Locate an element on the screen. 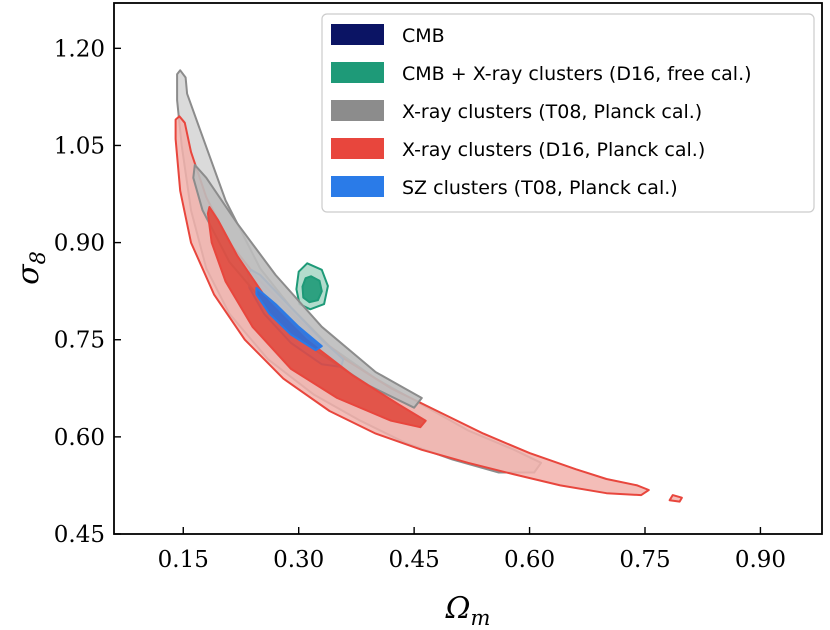 This screenshot has height=630, width=830. y-axis-label: σ8 is located at coordinates (30, 268).